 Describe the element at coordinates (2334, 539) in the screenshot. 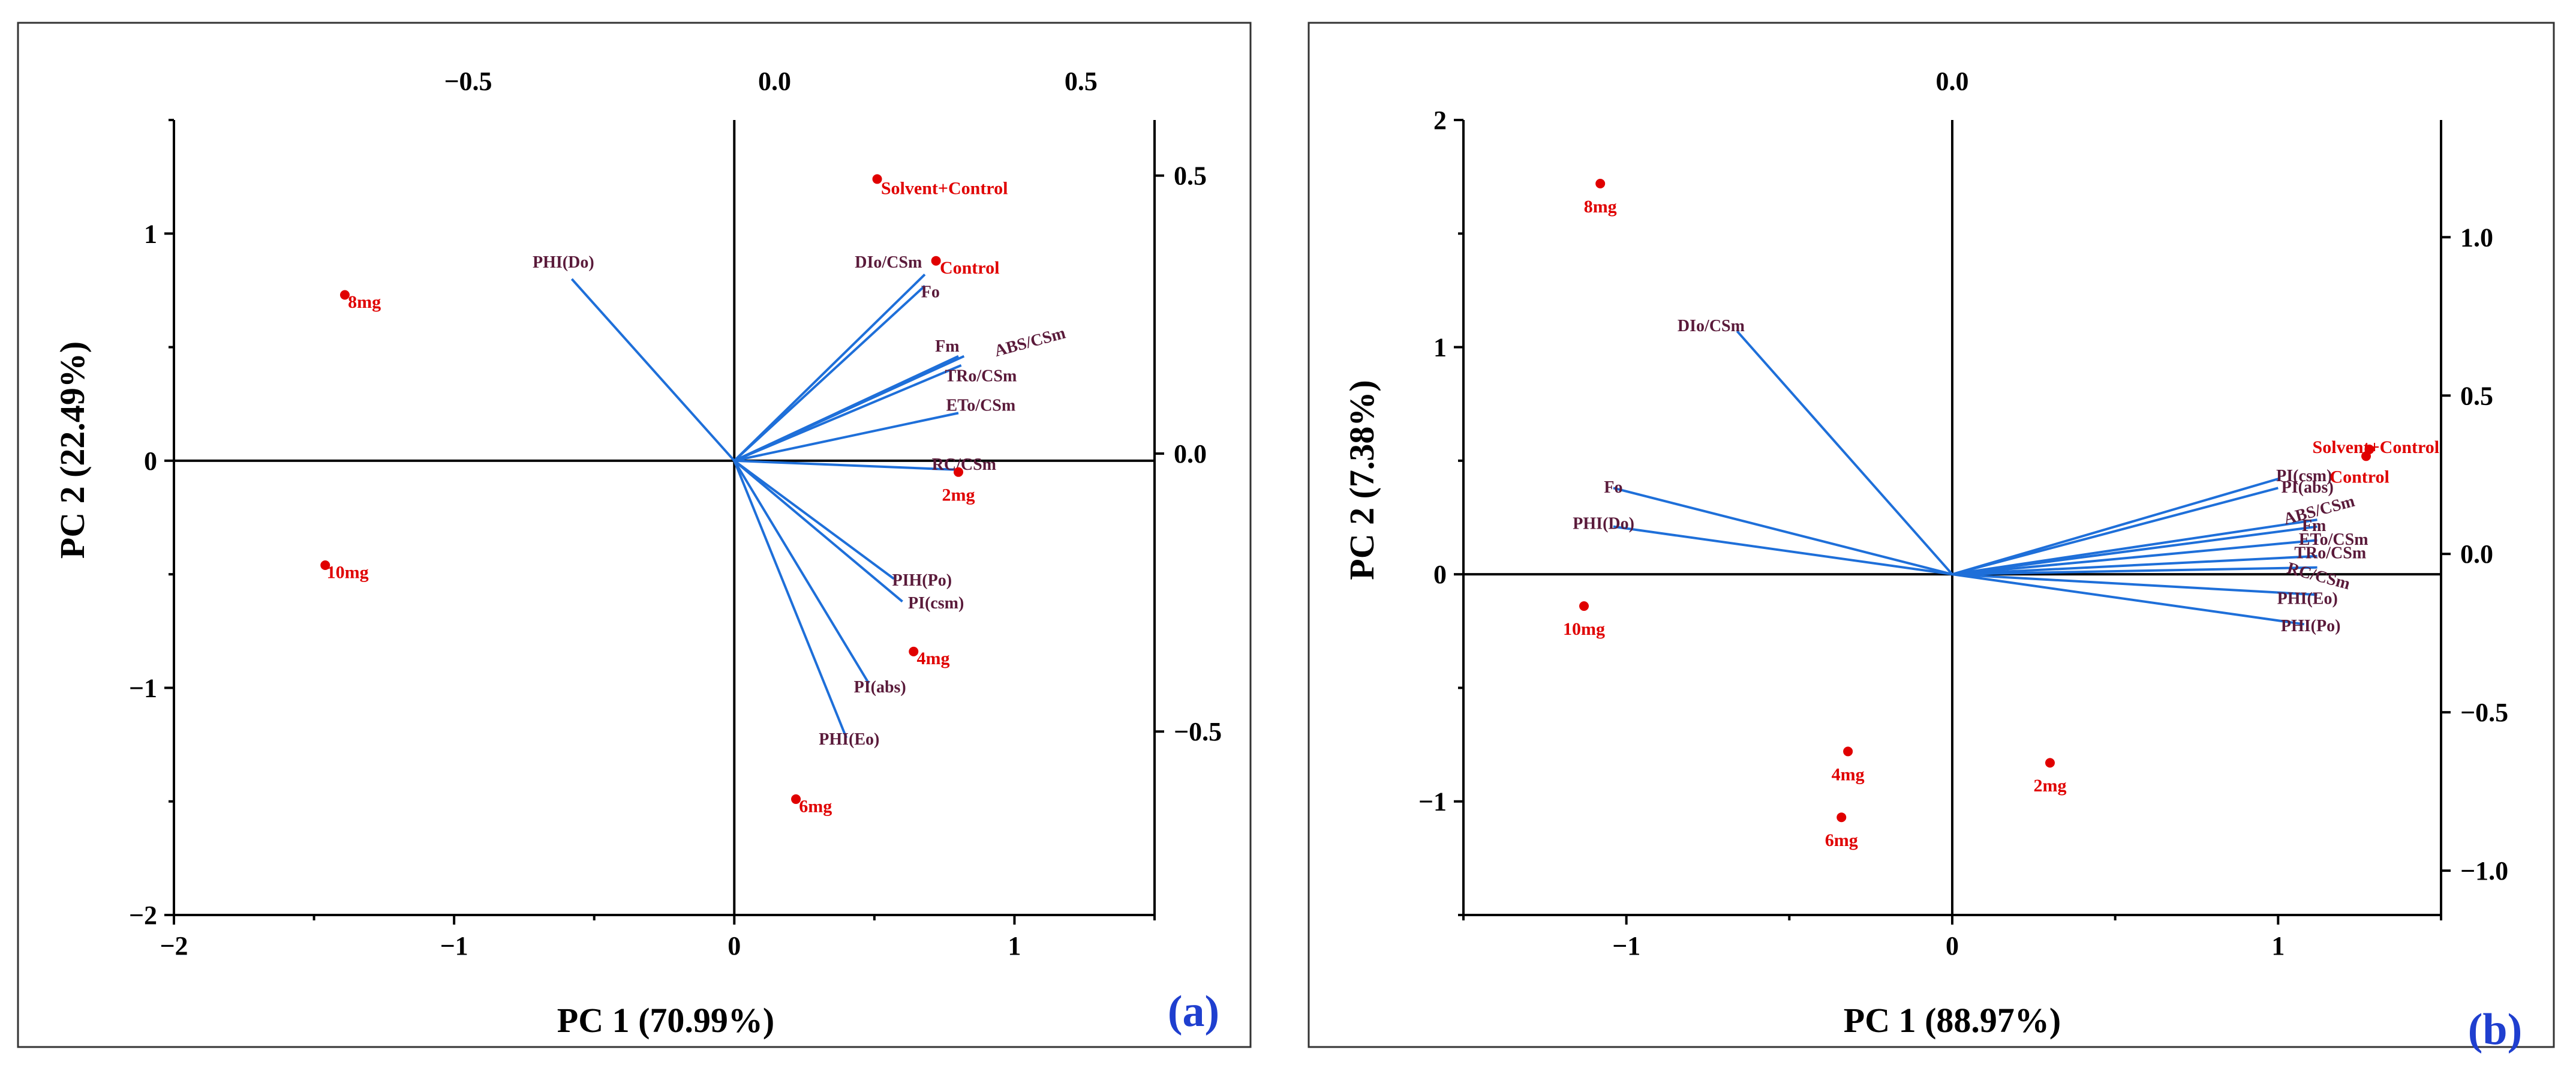

I see `loading-label: ETo/CSm` at that location.